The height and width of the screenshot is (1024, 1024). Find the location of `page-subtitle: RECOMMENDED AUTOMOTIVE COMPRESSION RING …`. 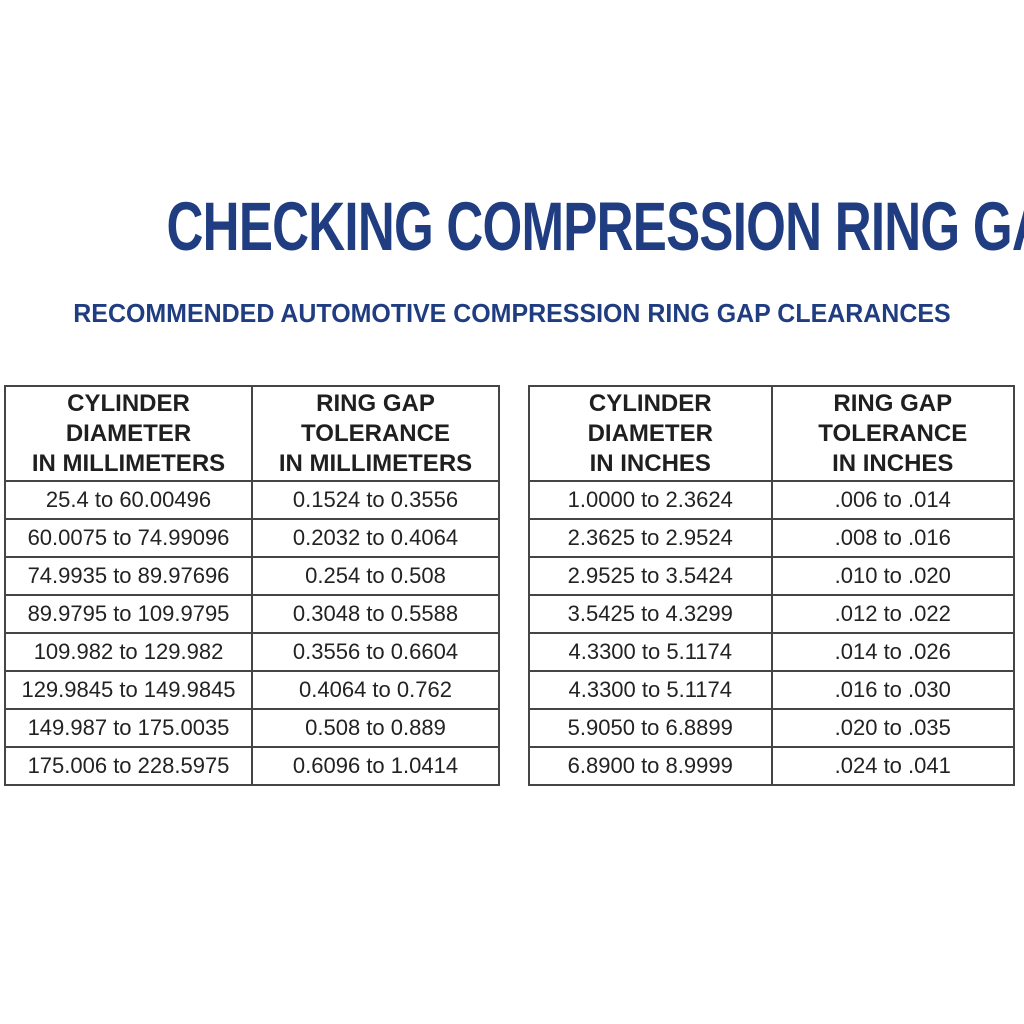

page-subtitle: RECOMMENDED AUTOMOTIVE COMPRESSION RING … is located at coordinates (512, 313).